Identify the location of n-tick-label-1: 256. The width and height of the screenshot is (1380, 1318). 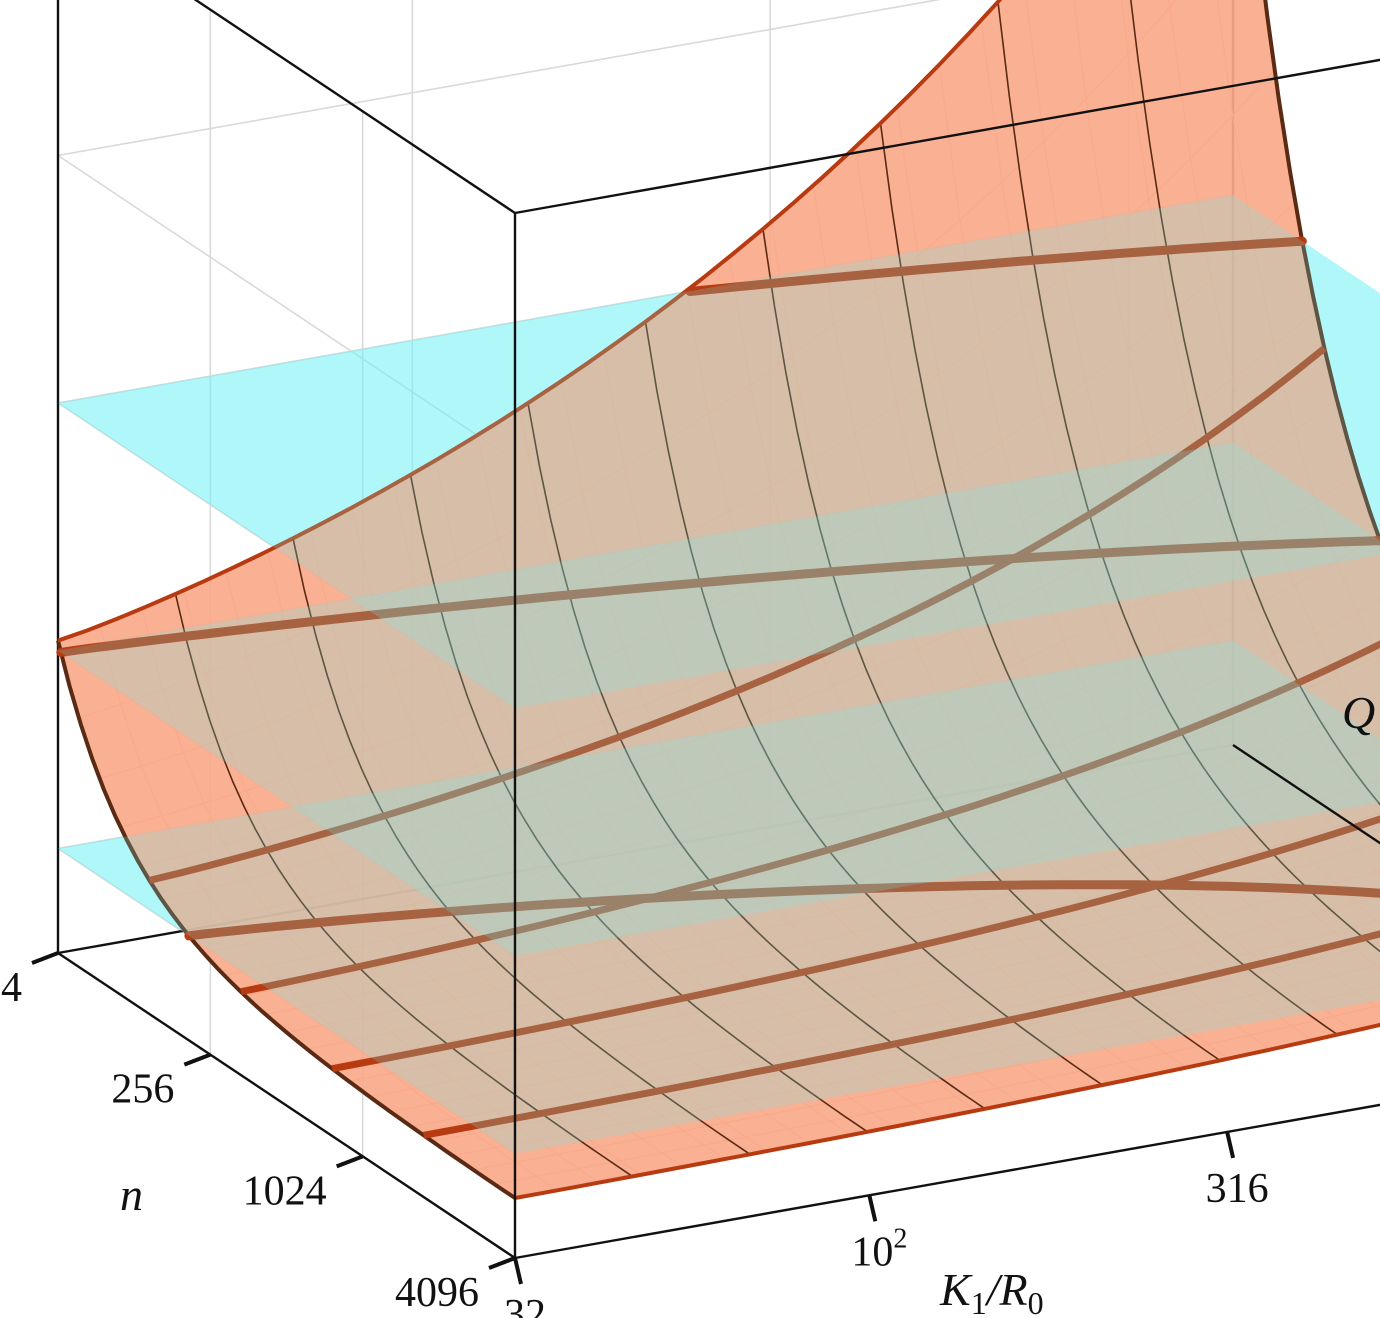
(142, 1090).